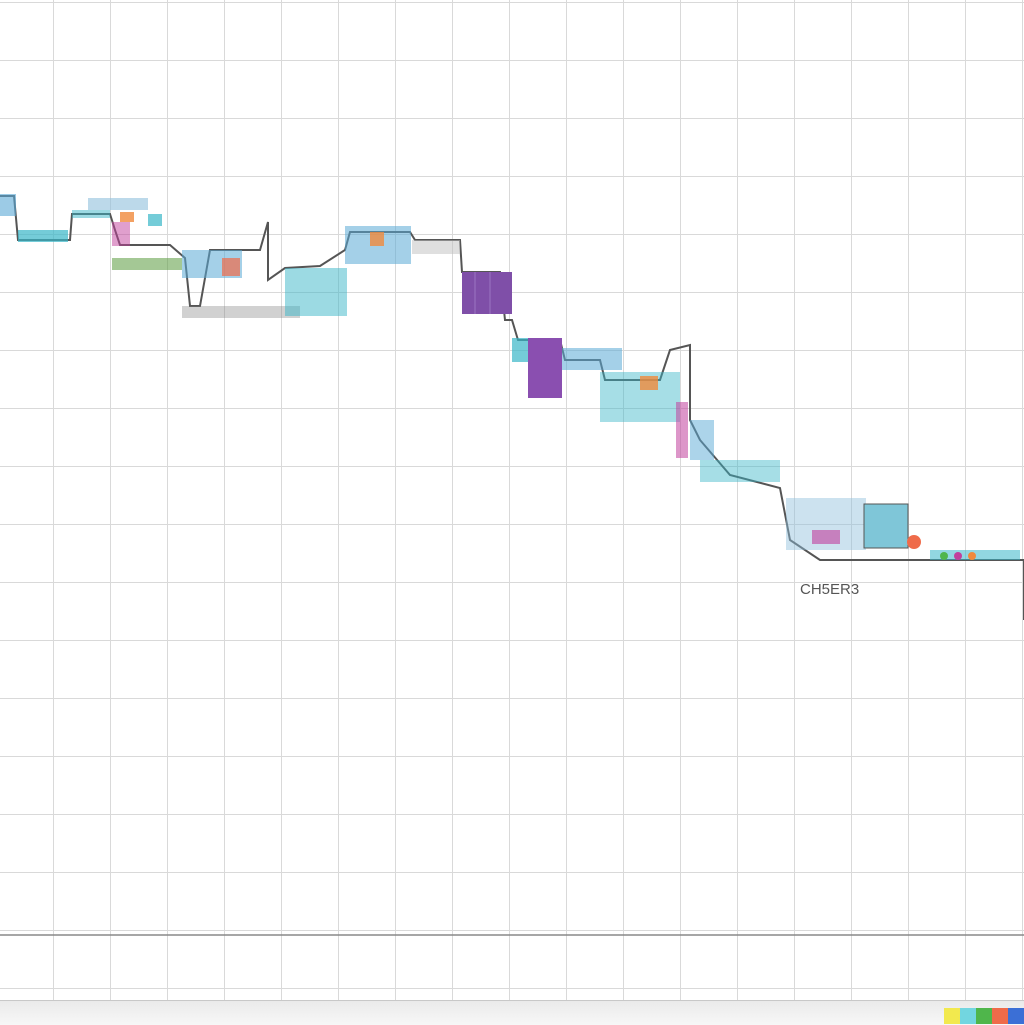 The image size is (1024, 1025). Describe the element at coordinates (1000, 1016) in the screenshot. I see `swatch-red` at that location.